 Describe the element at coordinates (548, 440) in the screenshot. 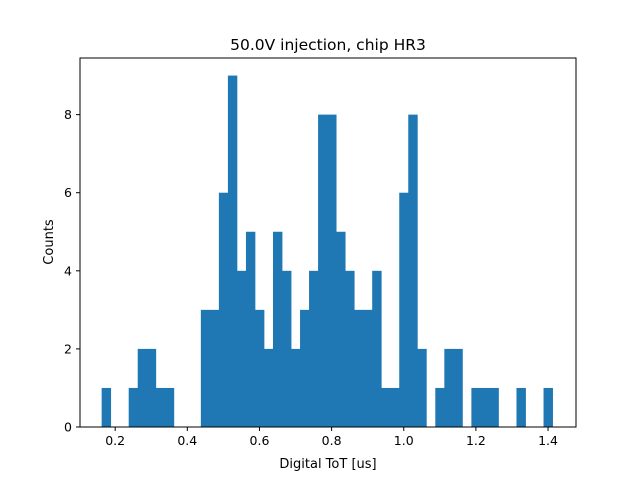

I see `x-tick-label: 1.4` at that location.